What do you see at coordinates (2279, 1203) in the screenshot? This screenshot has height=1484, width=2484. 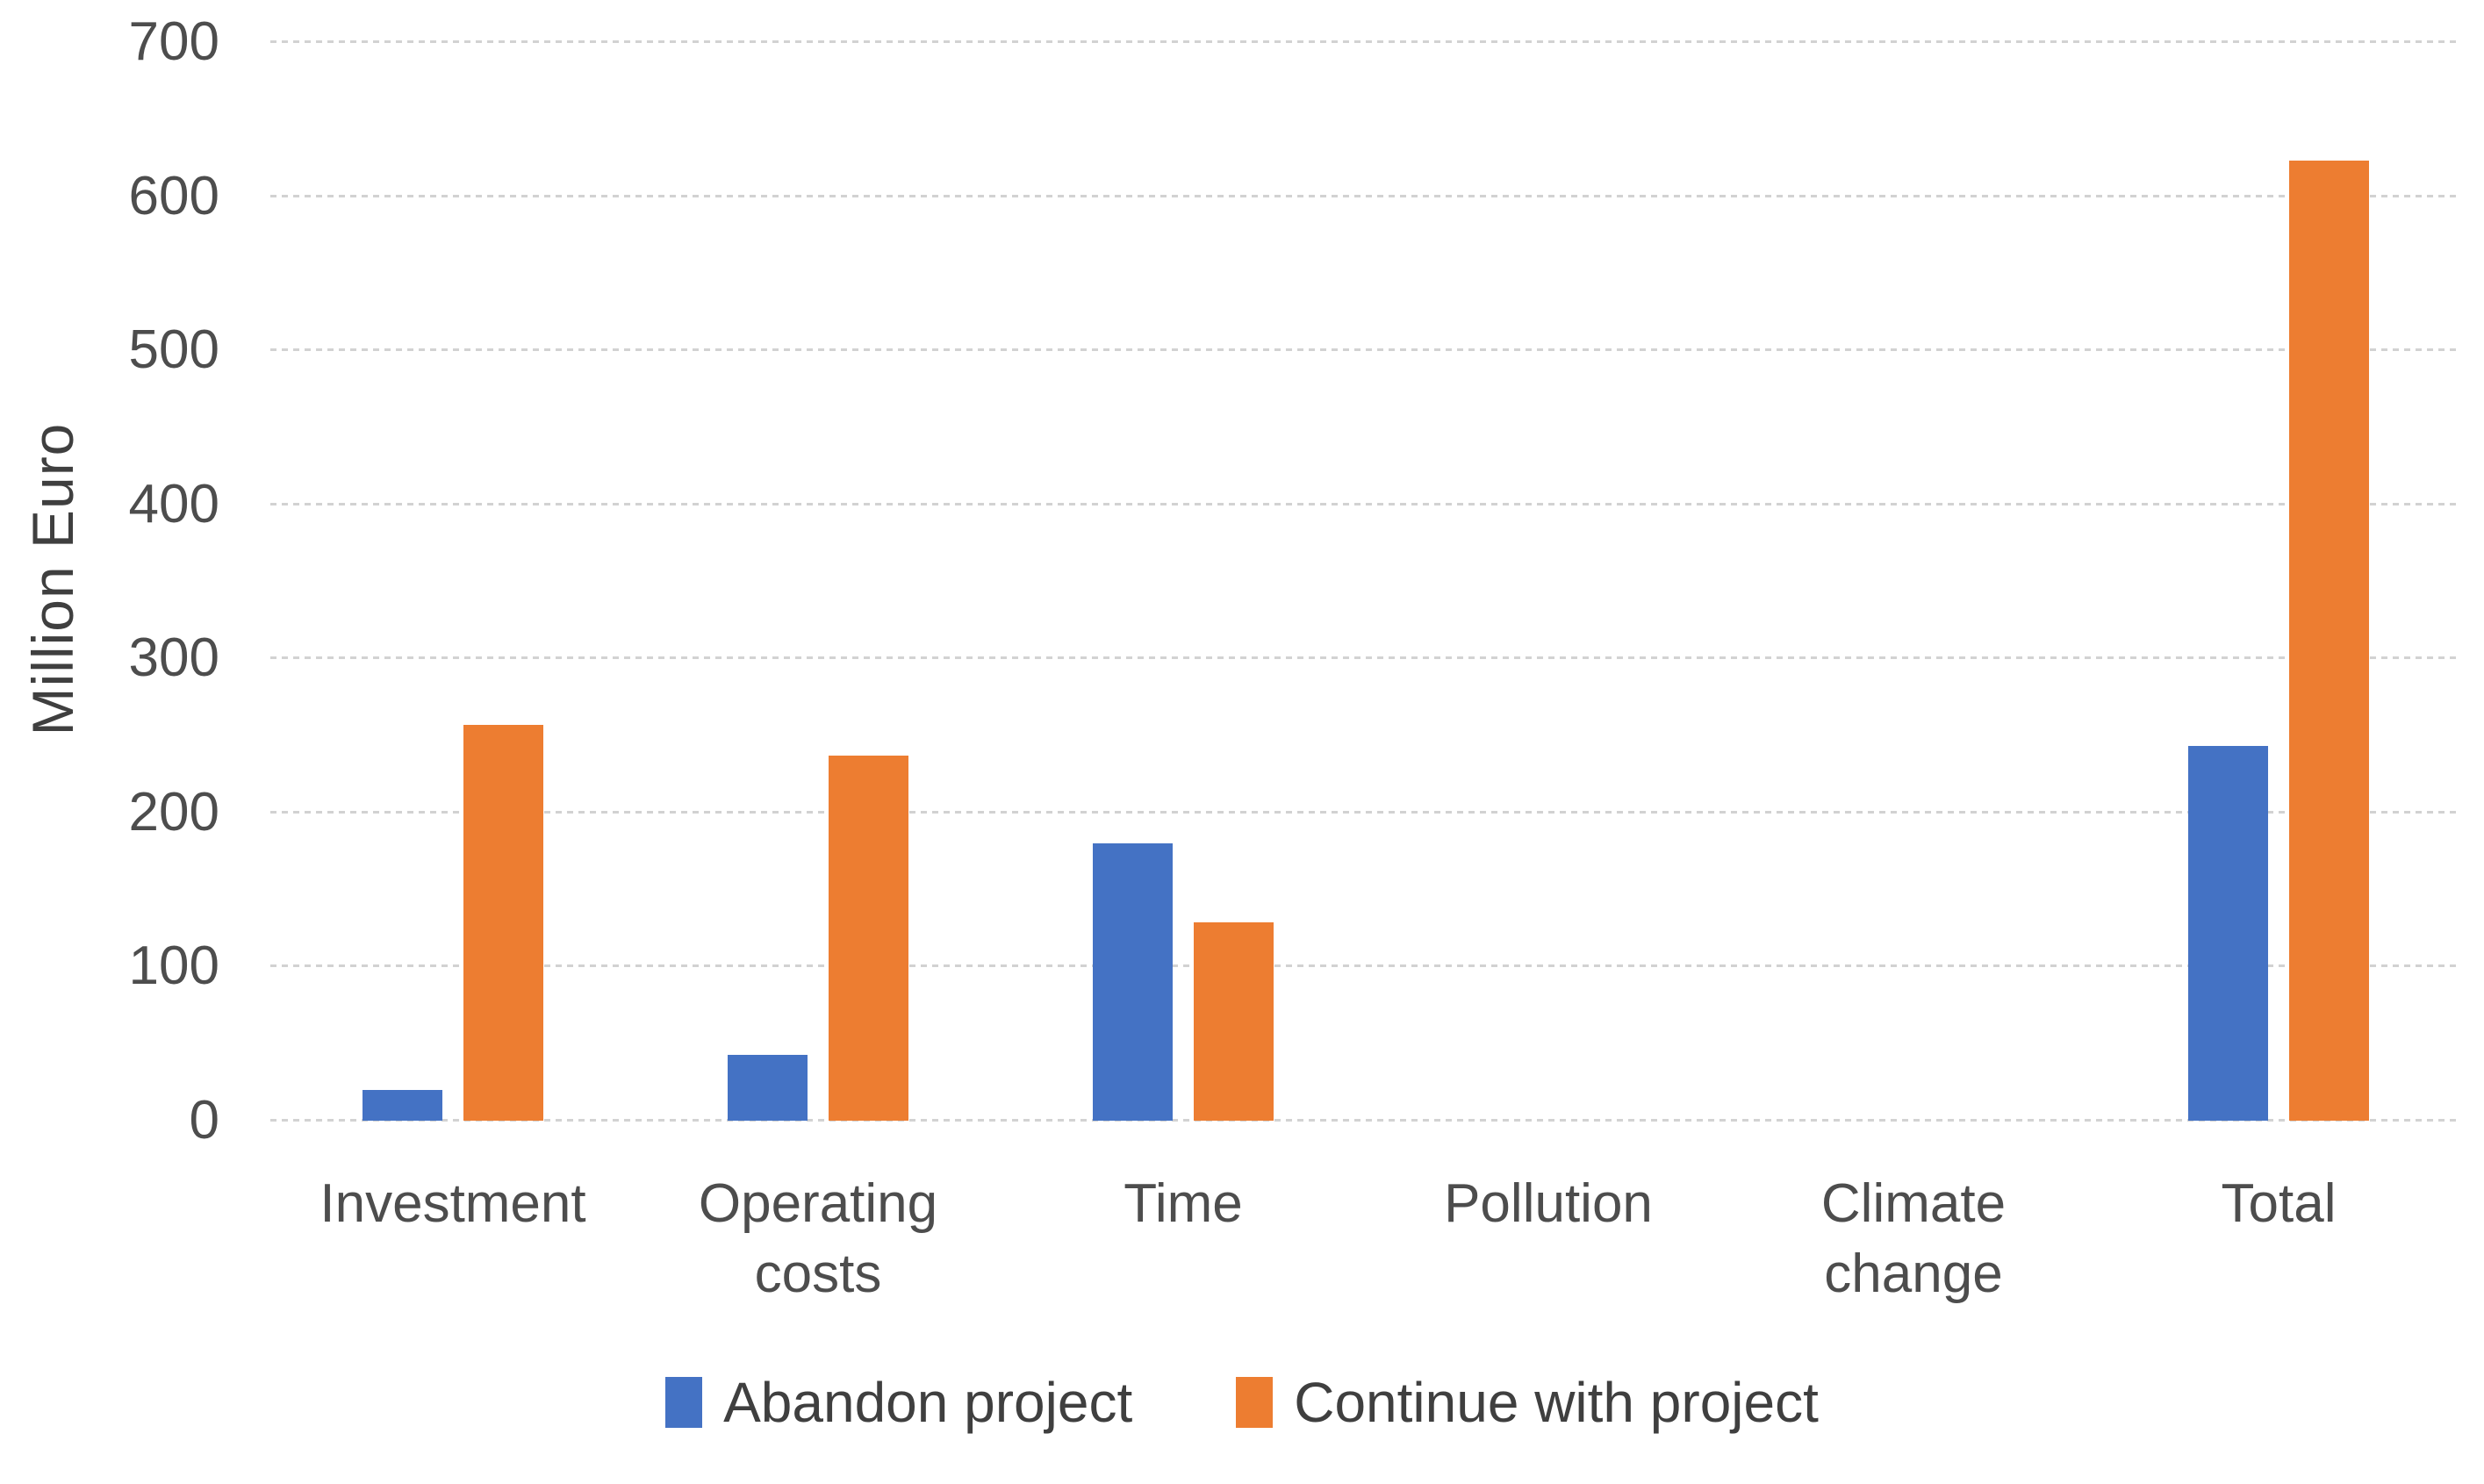 I see `category-label-total: Total` at bounding box center [2279, 1203].